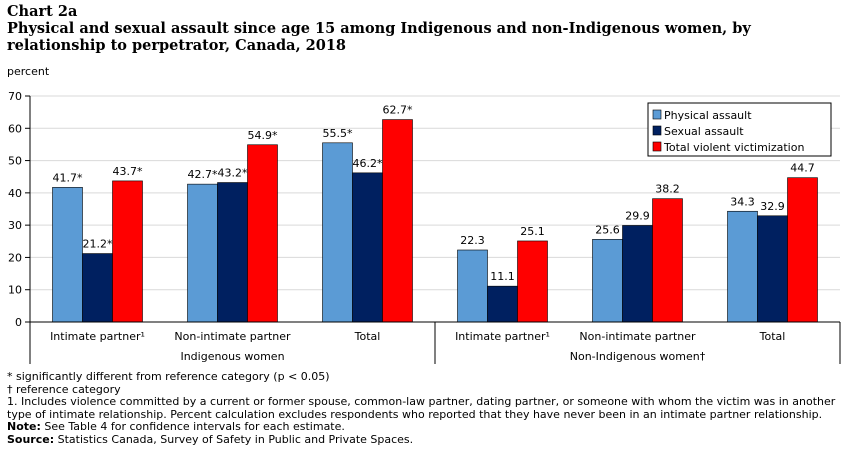 The width and height of the screenshot is (852, 455). Describe the element at coordinates (15, 257) in the screenshot. I see `y-tick-label: 20` at that location.